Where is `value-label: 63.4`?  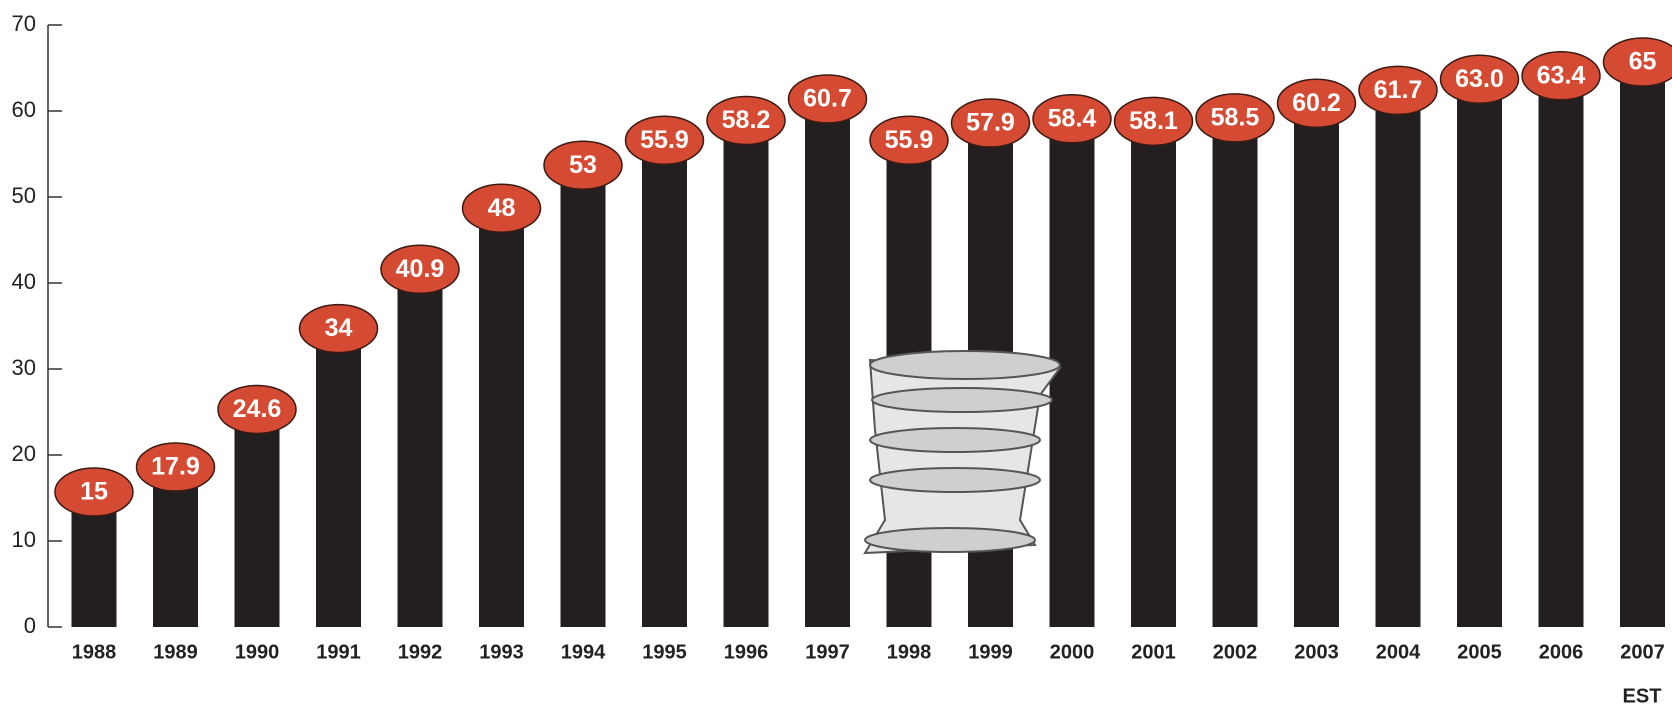
value-label: 63.4 is located at coordinates (1561, 75).